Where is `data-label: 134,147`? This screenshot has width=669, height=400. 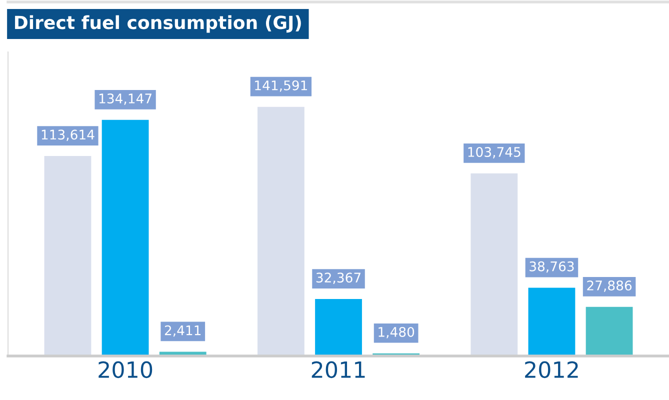 data-label: 134,147 is located at coordinates (125, 99).